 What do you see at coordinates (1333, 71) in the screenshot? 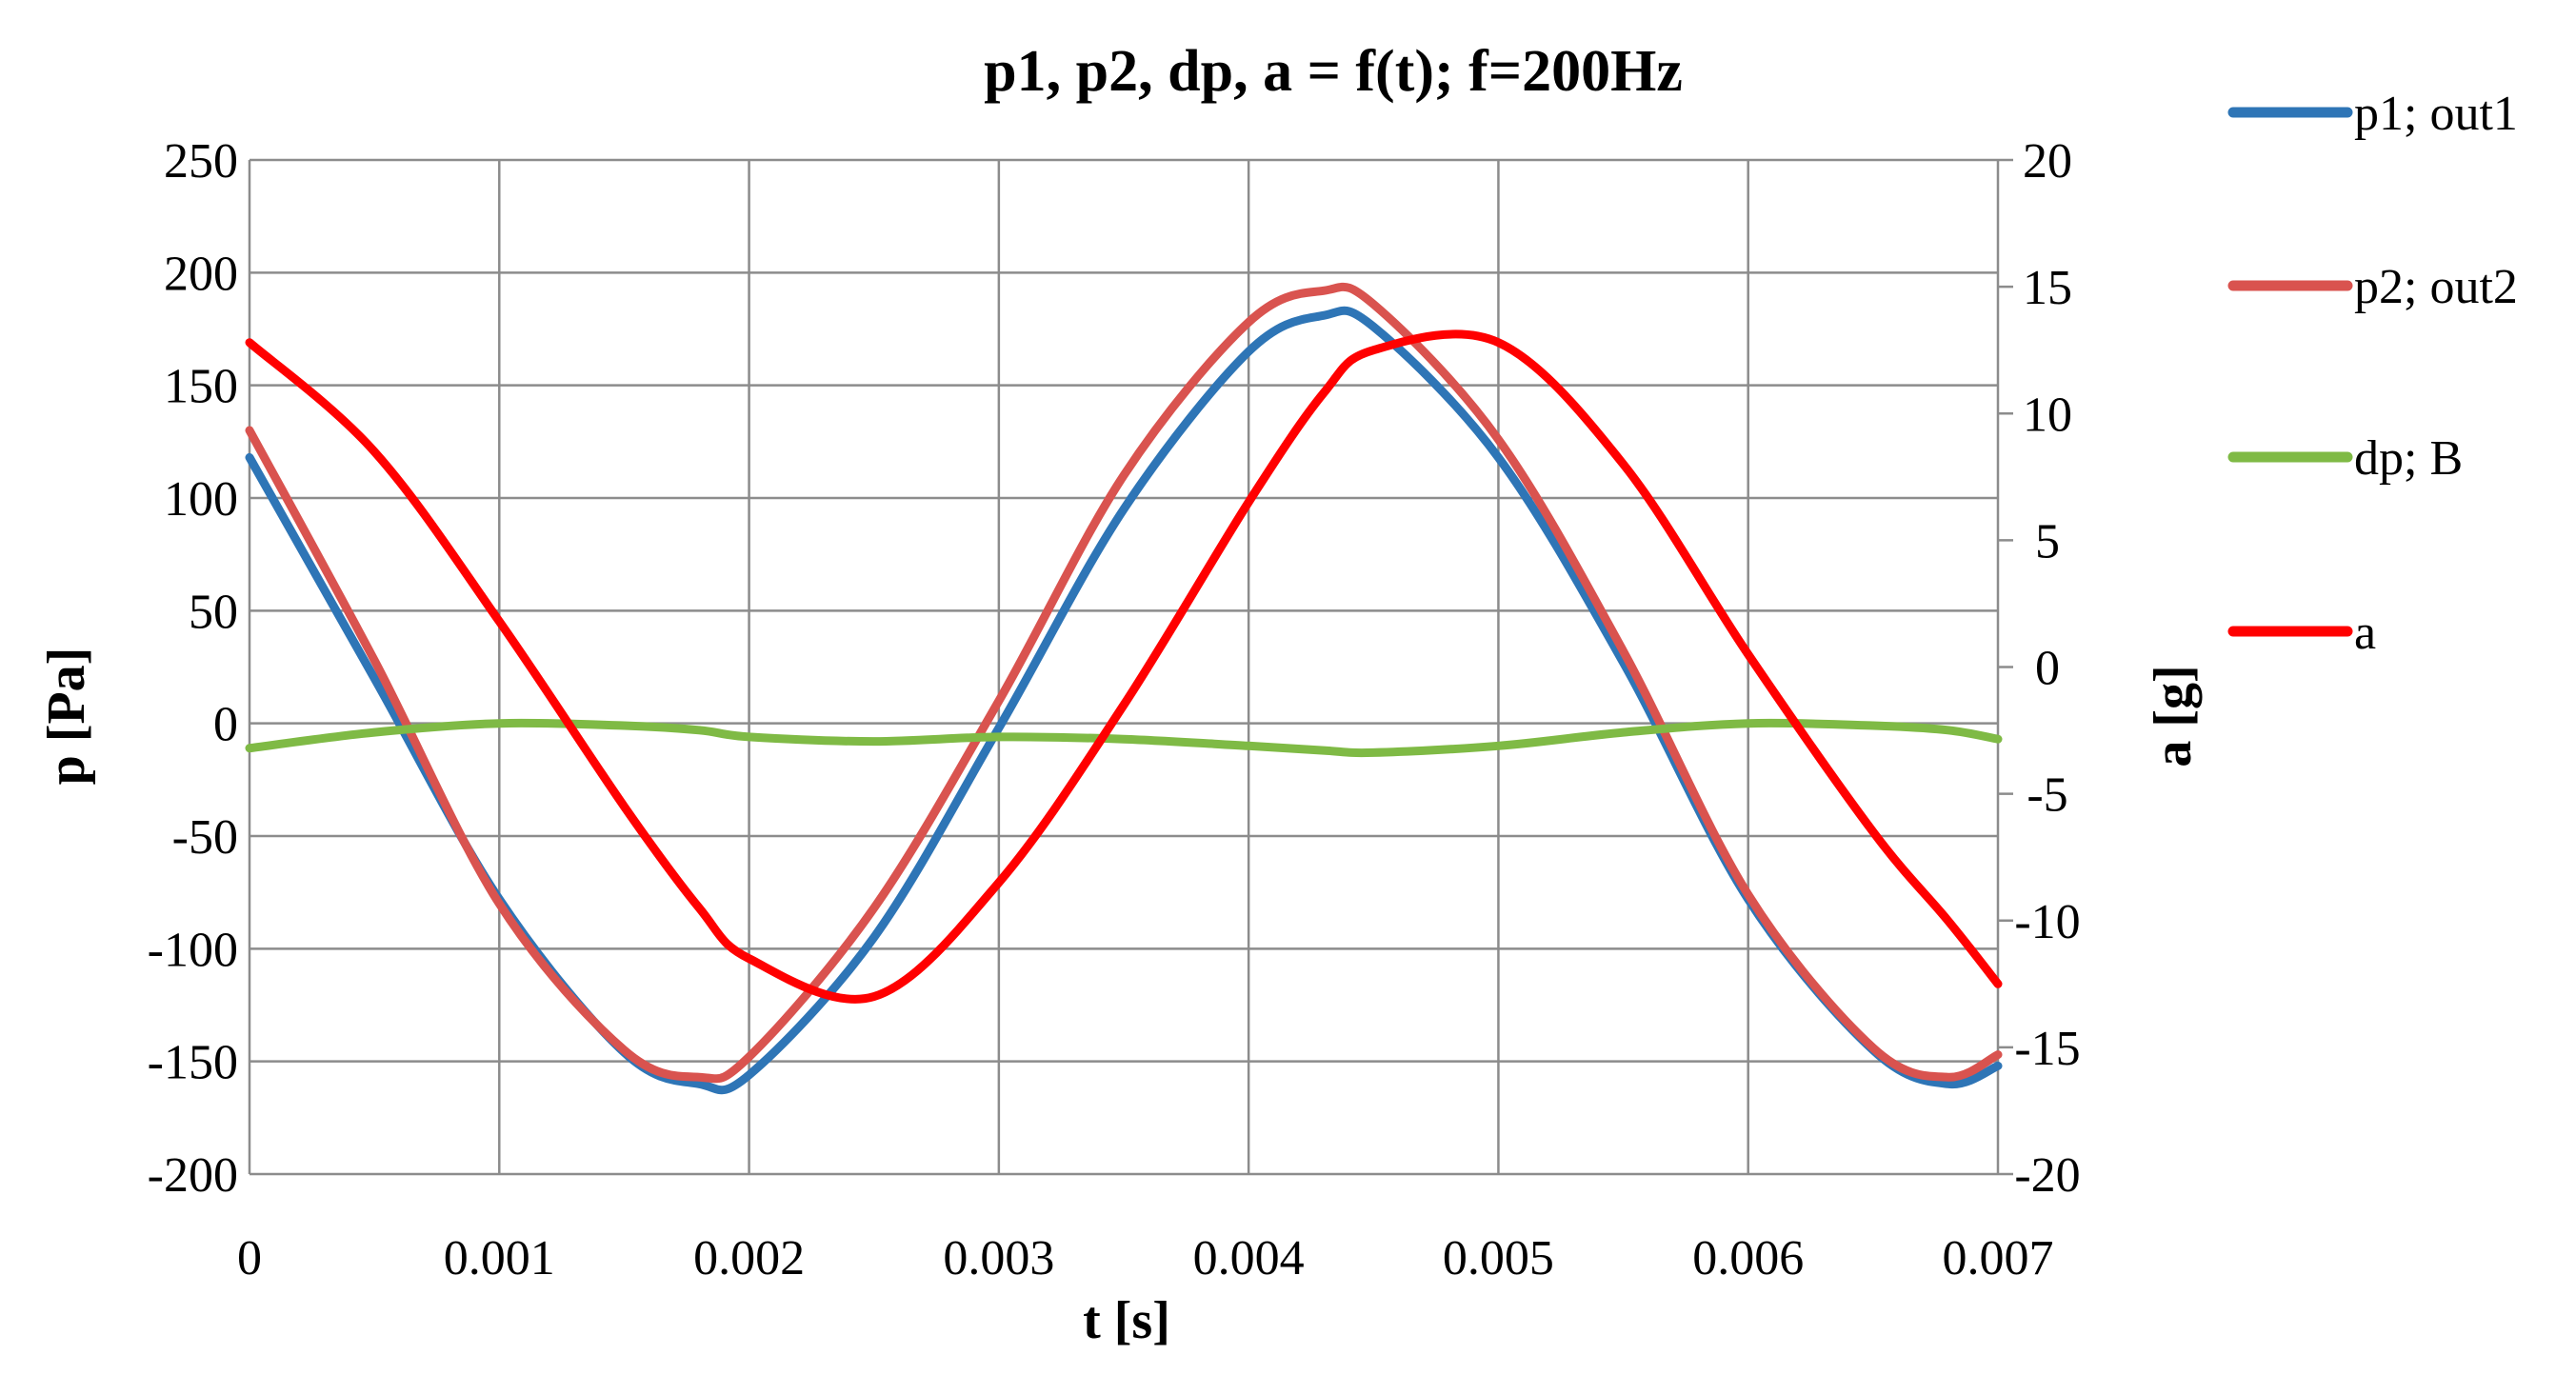
I see `chart-title: p1, p2, dp, a = f(t); f=200Hz` at bounding box center [1333, 71].